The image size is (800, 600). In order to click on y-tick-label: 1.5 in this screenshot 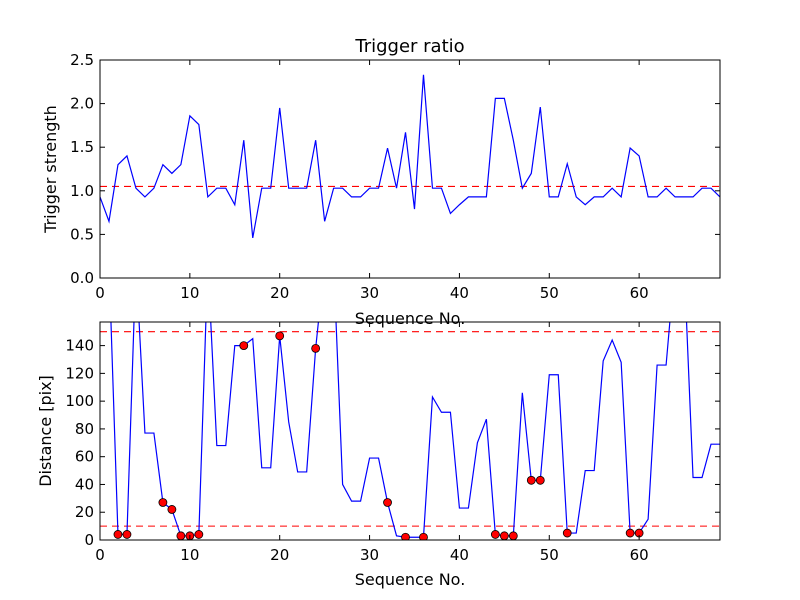, I will do `click(82, 147)`.